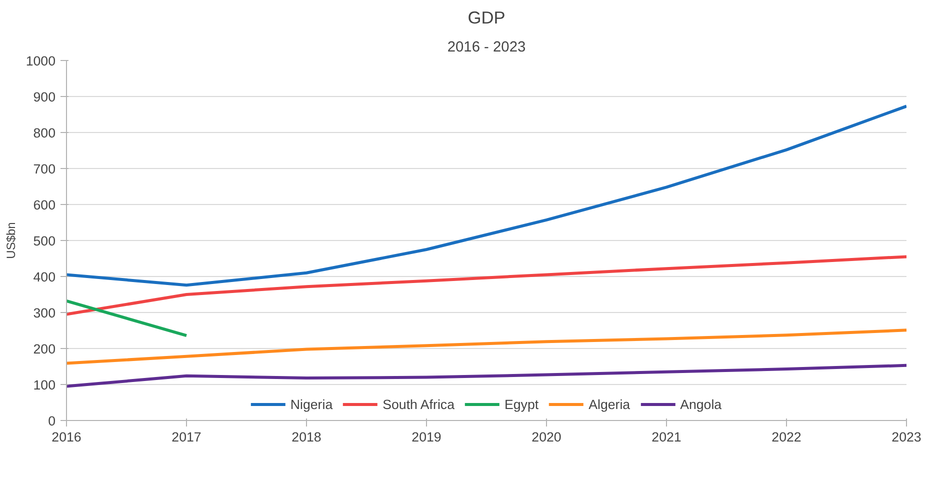  What do you see at coordinates (44, 133) in the screenshot?
I see `y-tick-label: 800` at bounding box center [44, 133].